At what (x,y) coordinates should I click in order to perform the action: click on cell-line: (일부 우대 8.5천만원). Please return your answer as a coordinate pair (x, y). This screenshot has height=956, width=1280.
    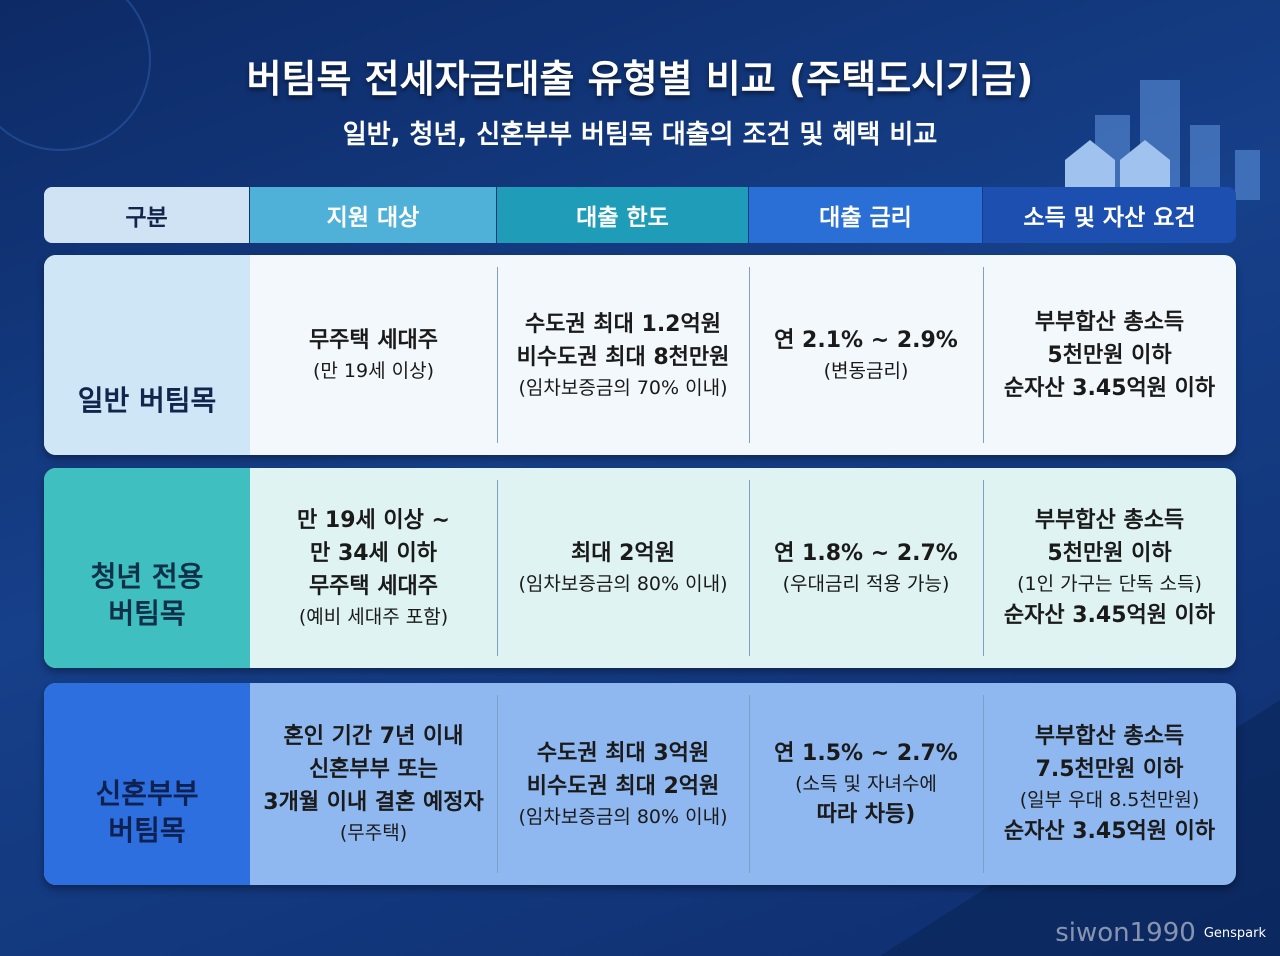
    Looking at the image, I should click on (1109, 800).